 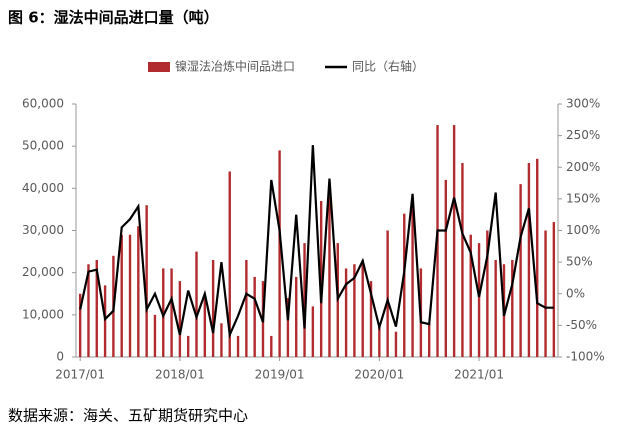 What do you see at coordinates (583, 135) in the screenshot?
I see `y2-tick-label: 250%` at bounding box center [583, 135].